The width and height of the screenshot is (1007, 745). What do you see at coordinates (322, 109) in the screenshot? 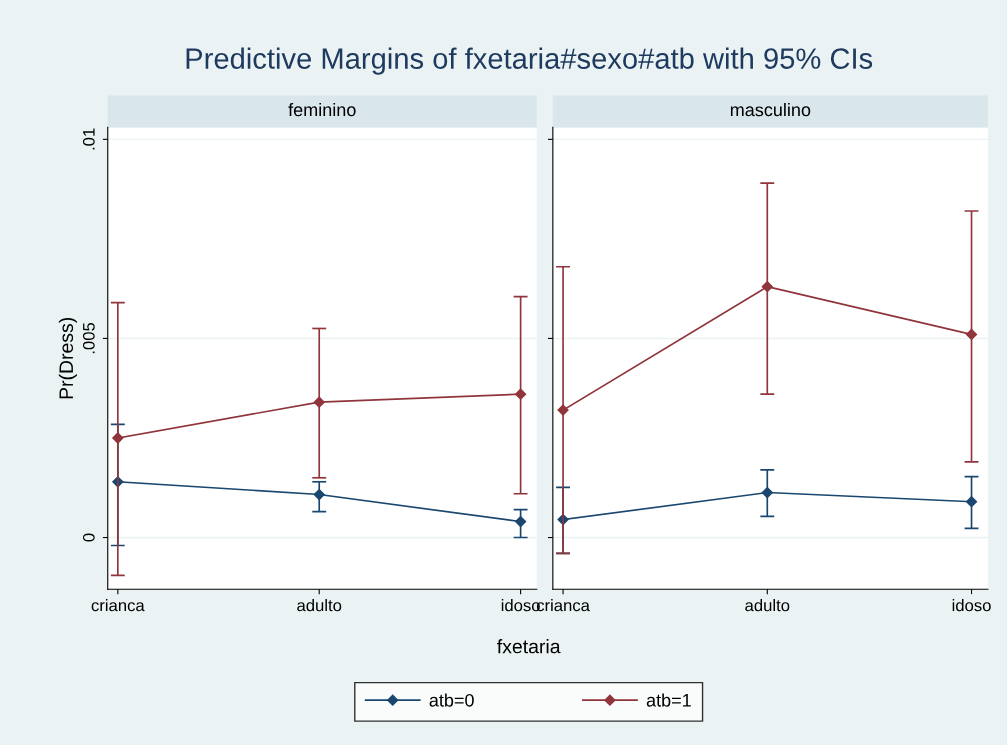
I see `chart-subtitle: feminino` at bounding box center [322, 109].